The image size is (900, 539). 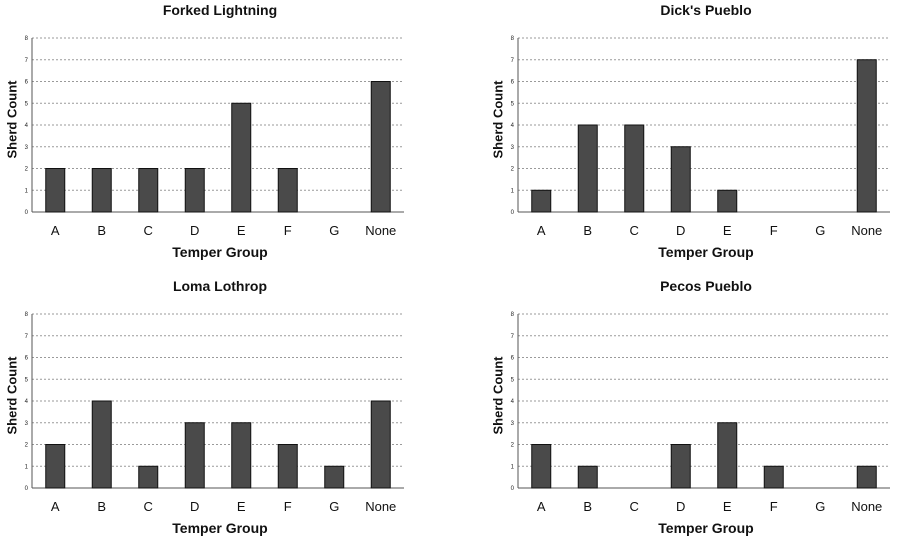 What do you see at coordinates (334, 477) in the screenshot?
I see `bar-g` at bounding box center [334, 477].